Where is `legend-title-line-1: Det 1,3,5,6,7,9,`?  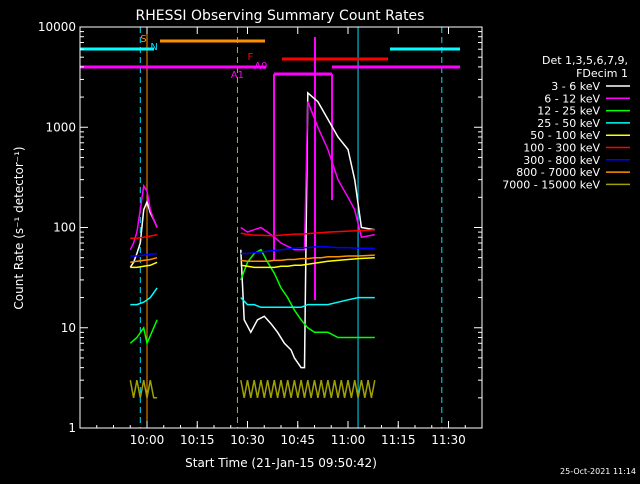
legend-title-line-1: Det 1,3,5,6,7,9, is located at coordinates (585, 60).